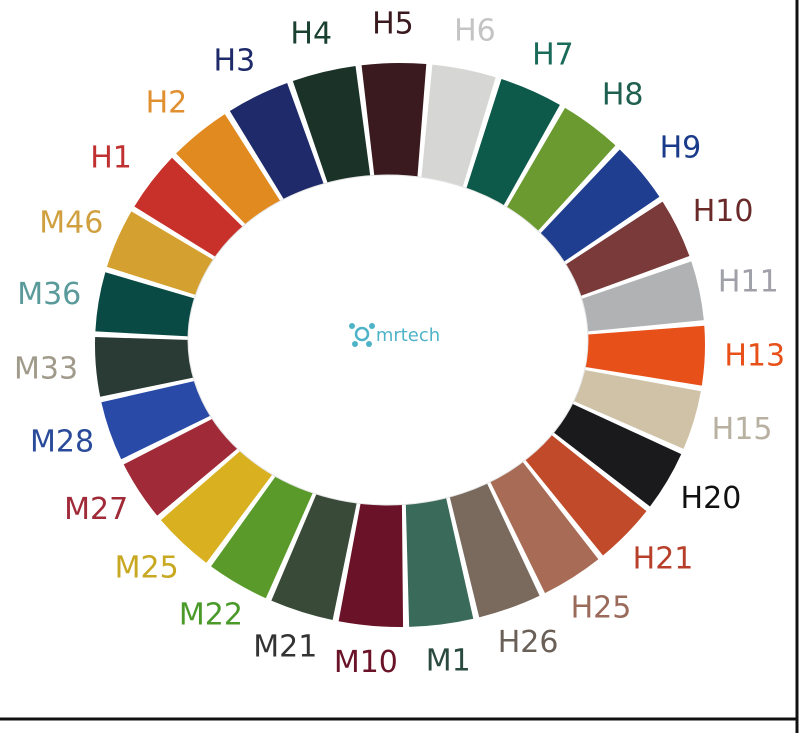 The width and height of the screenshot is (807, 733). Describe the element at coordinates (623, 94) in the screenshot. I see `swatch-label: H8` at that location.